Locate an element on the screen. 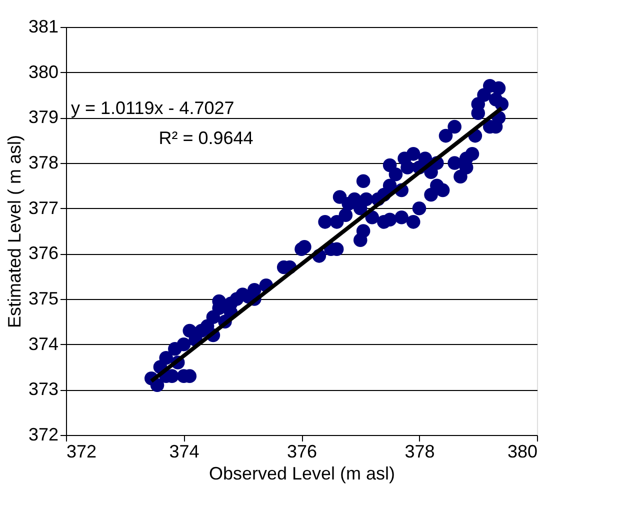 Image resolution: width=617 pixels, height=506 pixels. y-tick-label: 381 is located at coordinates (43, 26).